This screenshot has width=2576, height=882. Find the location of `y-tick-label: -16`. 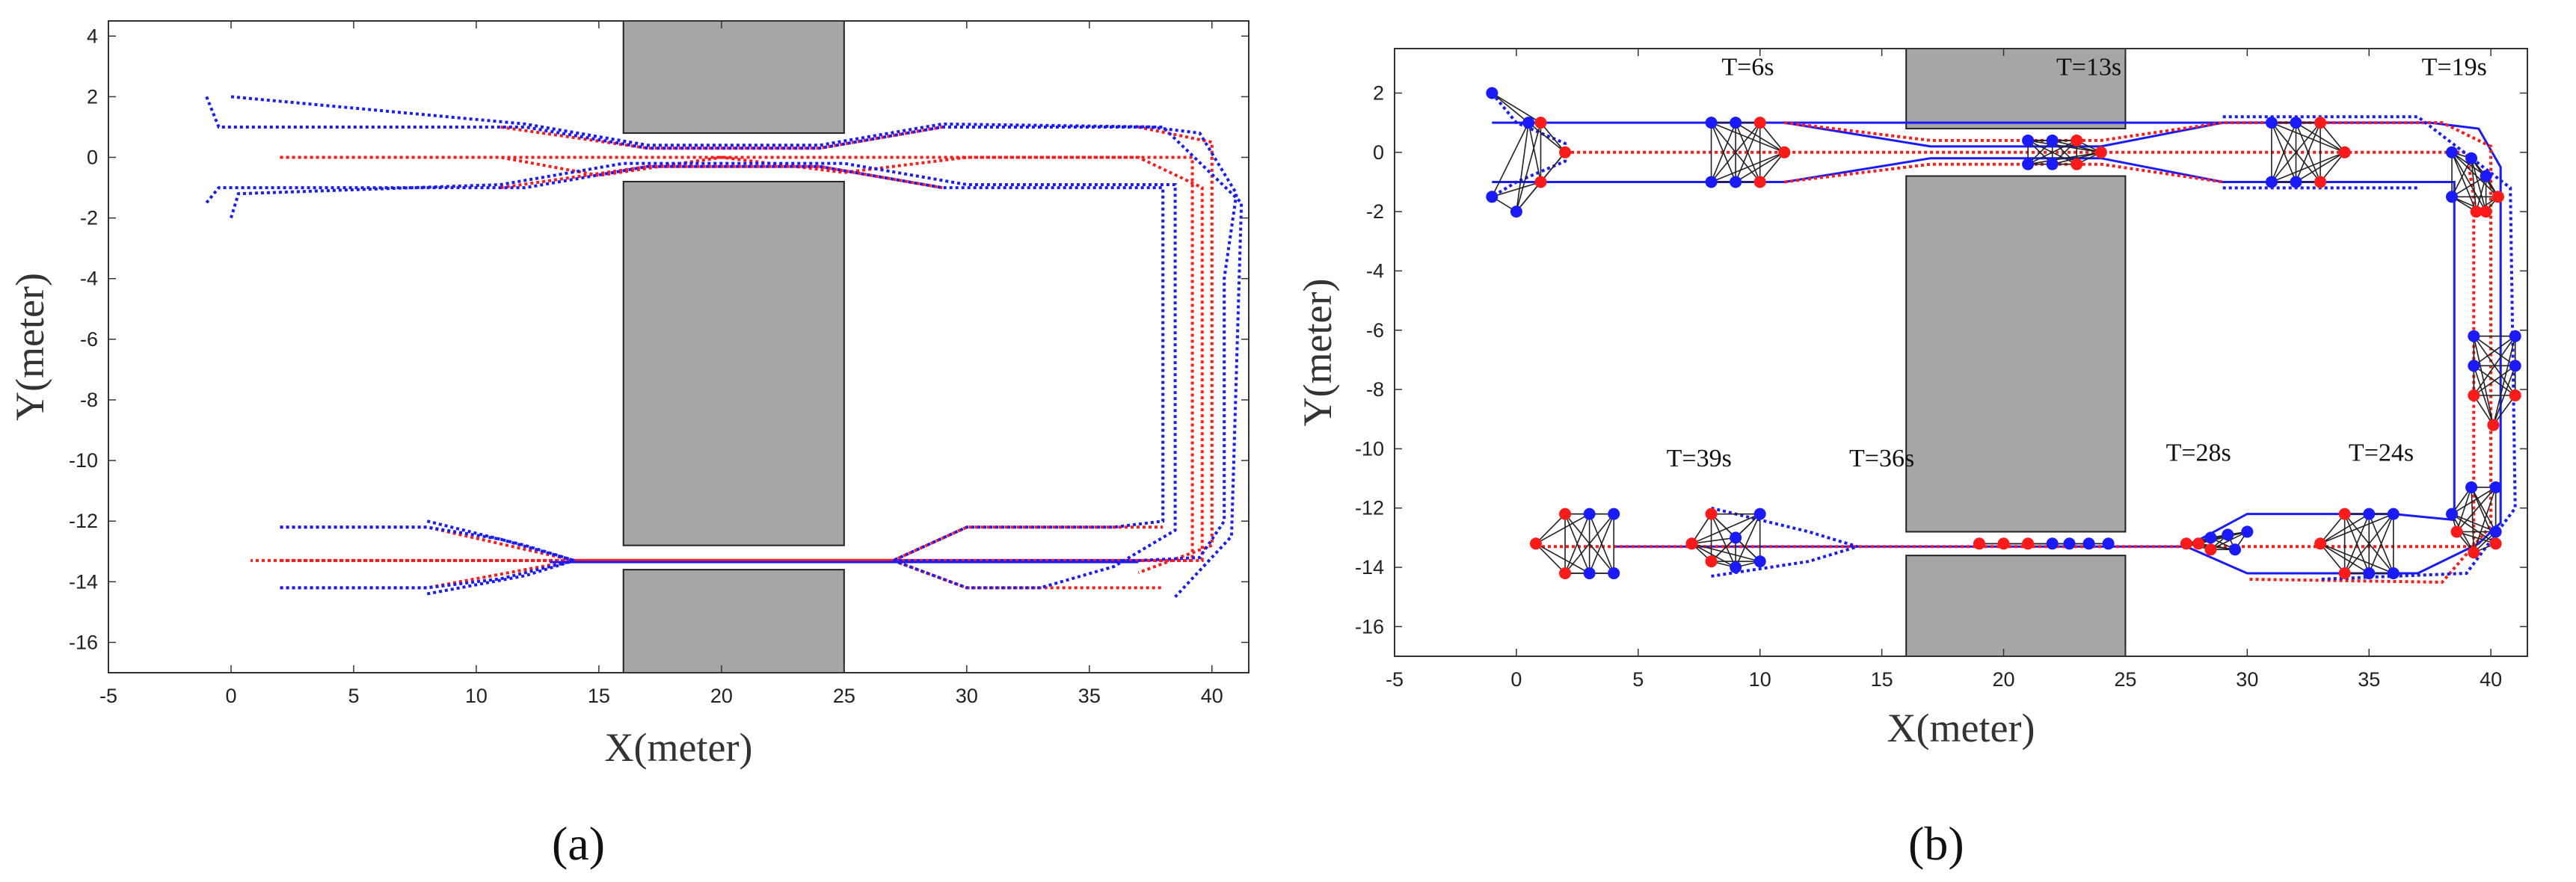

y-tick-label: -16 is located at coordinates (1369, 626).